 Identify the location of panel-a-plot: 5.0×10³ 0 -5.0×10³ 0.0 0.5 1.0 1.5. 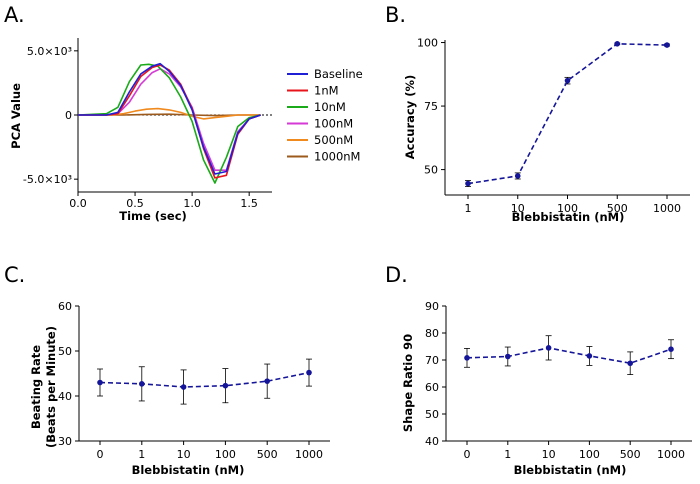
(147, 124).